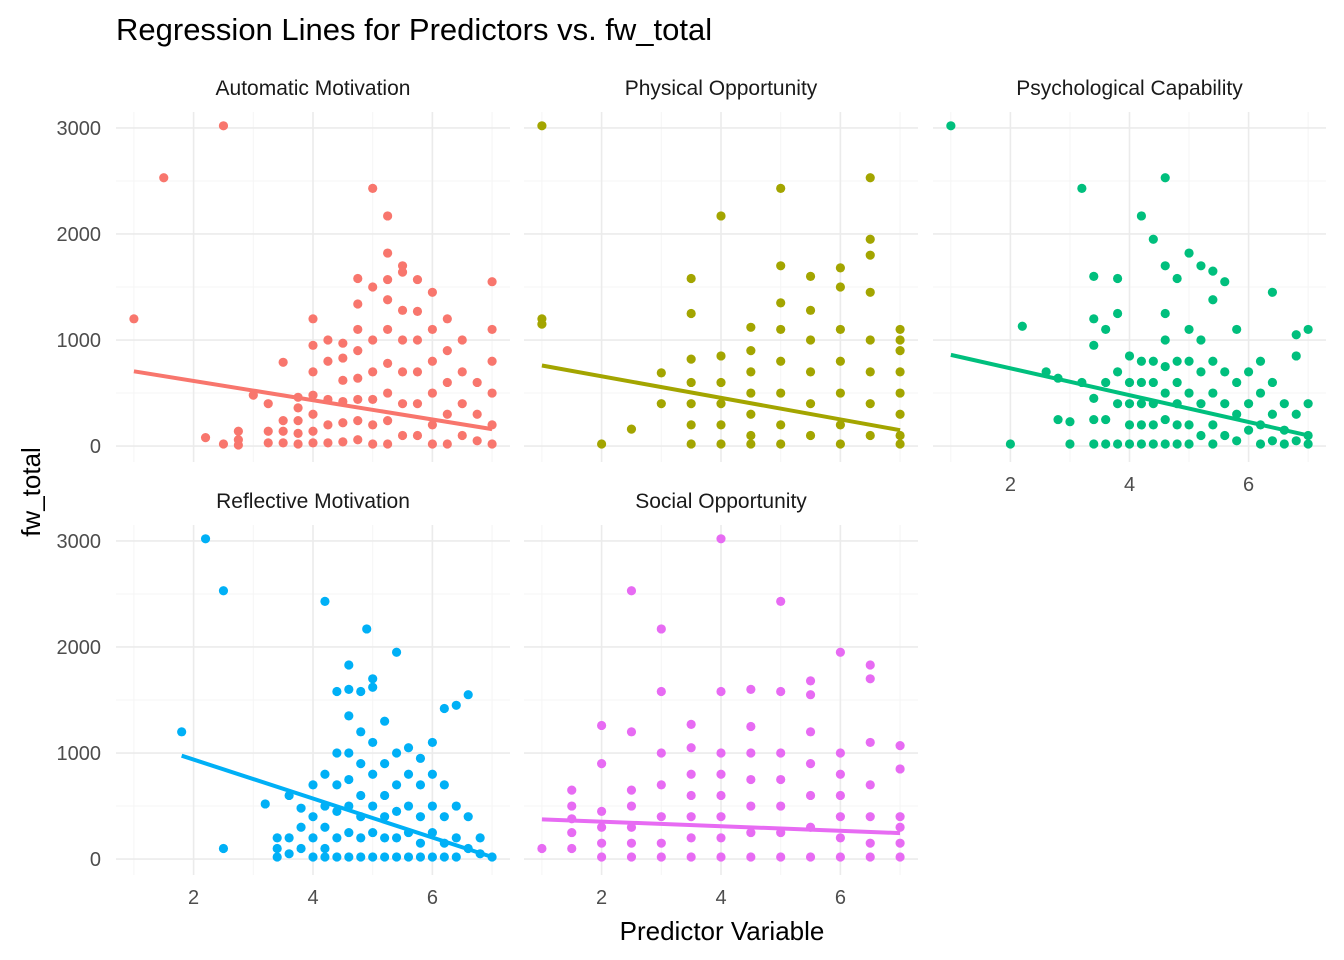  What do you see at coordinates (1129, 88) in the screenshot?
I see `panel-title: Psychological Capability` at bounding box center [1129, 88].